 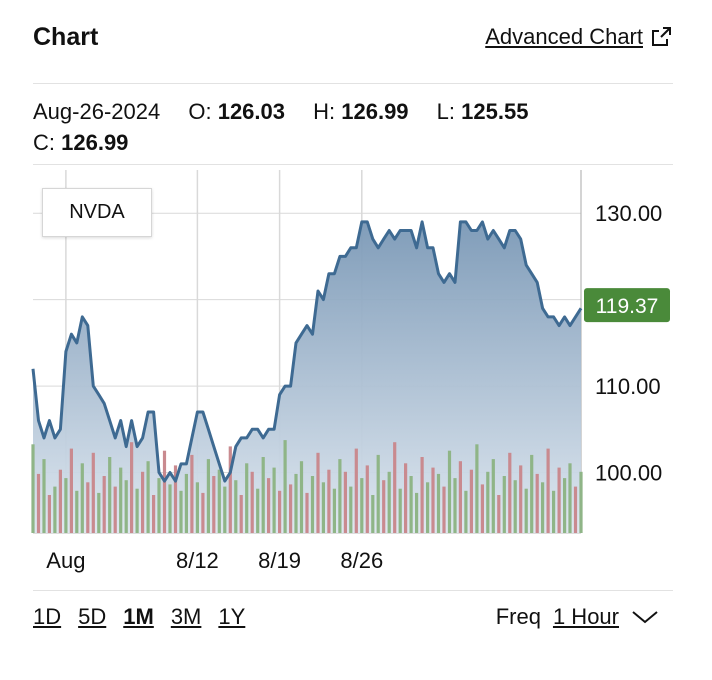 I want to click on external-link-icon, so click(x=661, y=36).